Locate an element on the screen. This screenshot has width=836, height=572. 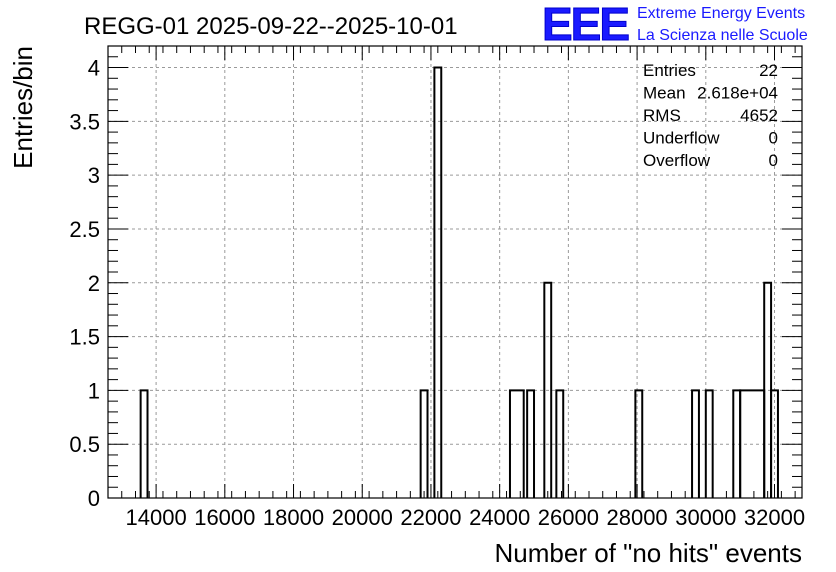
stats-label: Underflow is located at coordinates (681, 138).